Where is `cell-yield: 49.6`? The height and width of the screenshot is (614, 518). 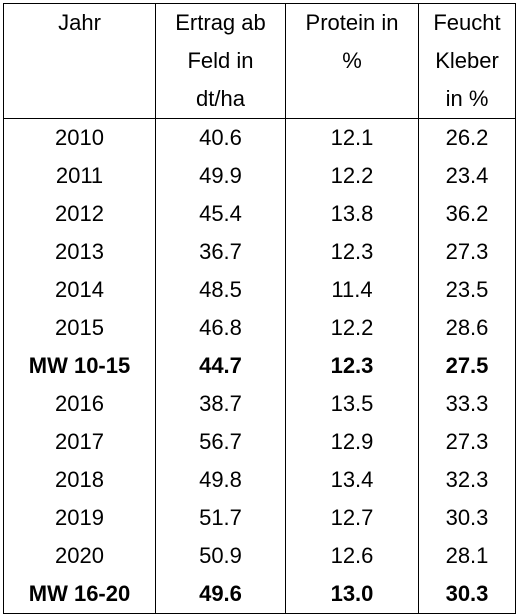 cell-yield: 49.6 is located at coordinates (220, 594).